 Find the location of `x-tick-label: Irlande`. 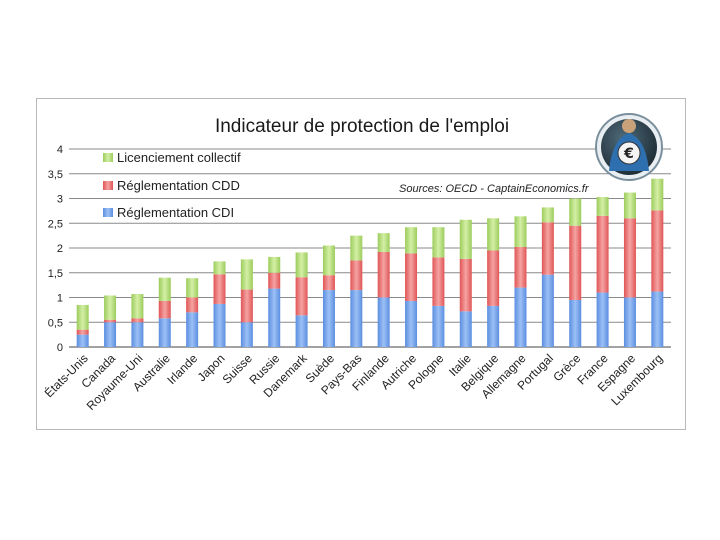

x-tick-label: Irlande is located at coordinates (182, 369).